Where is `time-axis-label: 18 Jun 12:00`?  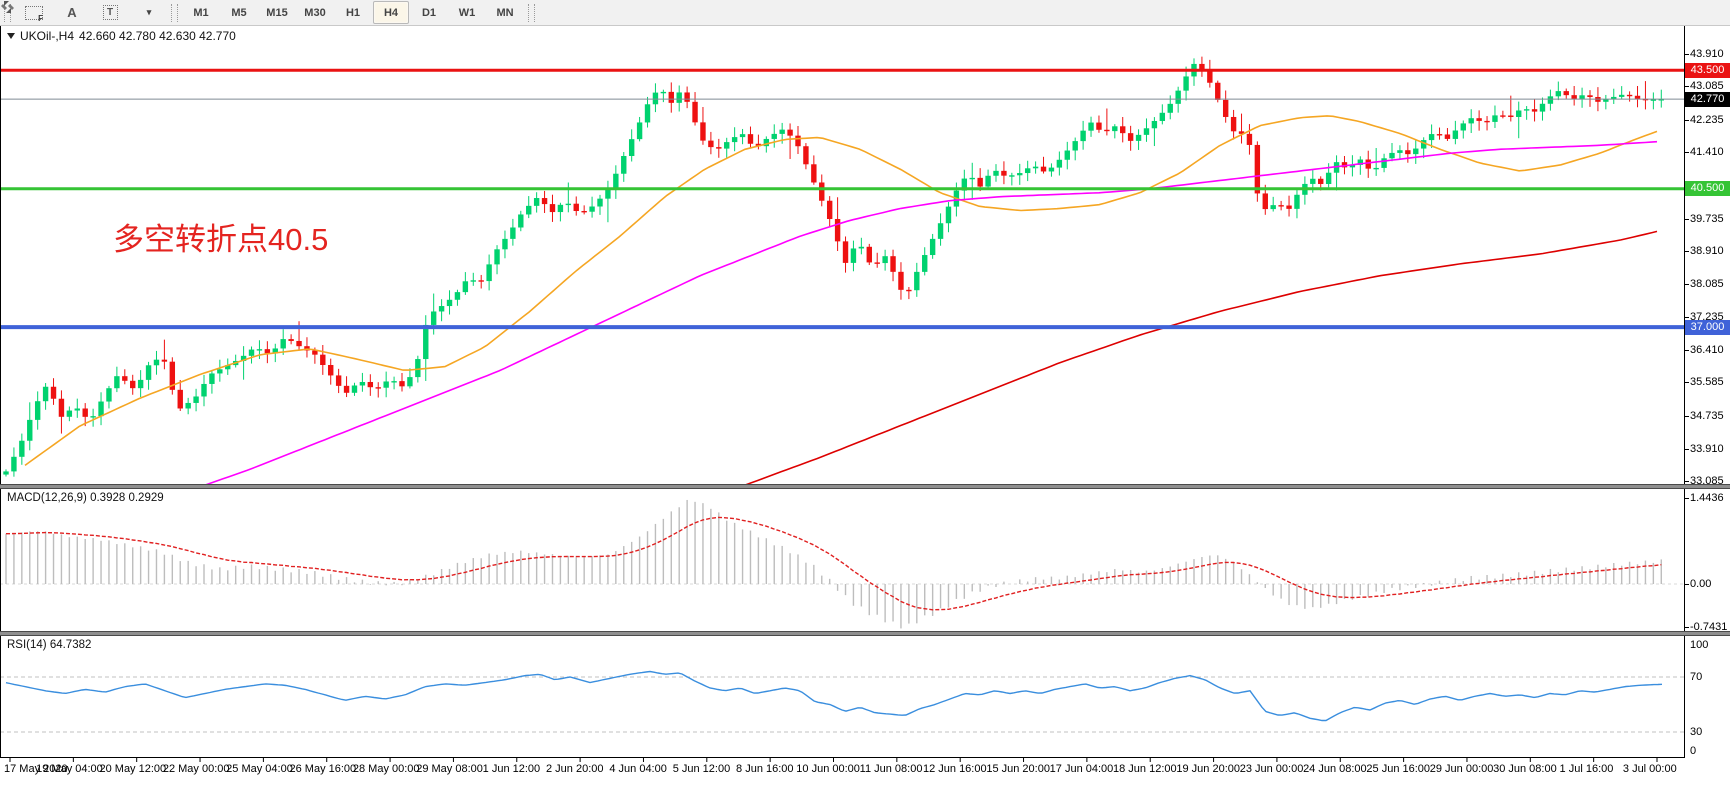
time-axis-label: 18 Jun 12:00 is located at coordinates (1145, 769).